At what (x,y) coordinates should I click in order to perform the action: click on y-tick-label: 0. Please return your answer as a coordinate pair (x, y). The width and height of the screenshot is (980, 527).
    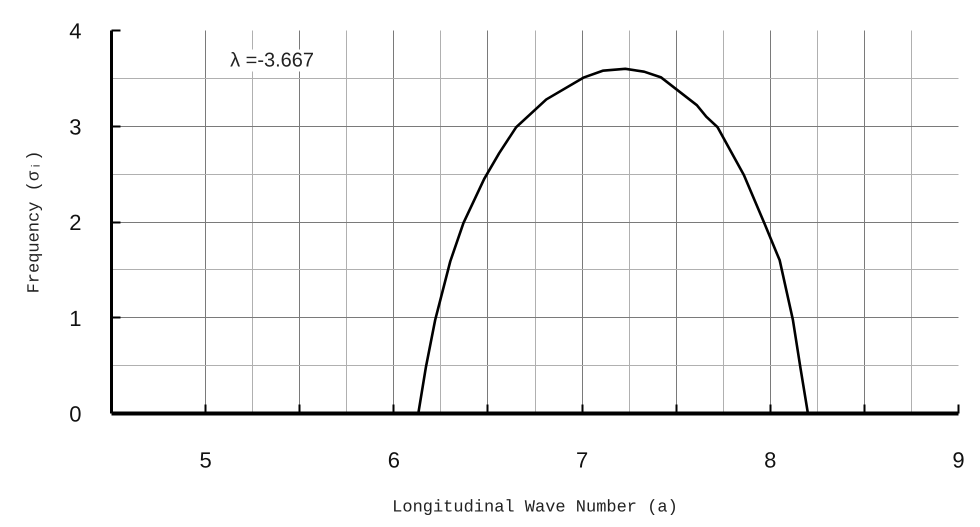
    Looking at the image, I should click on (75, 414).